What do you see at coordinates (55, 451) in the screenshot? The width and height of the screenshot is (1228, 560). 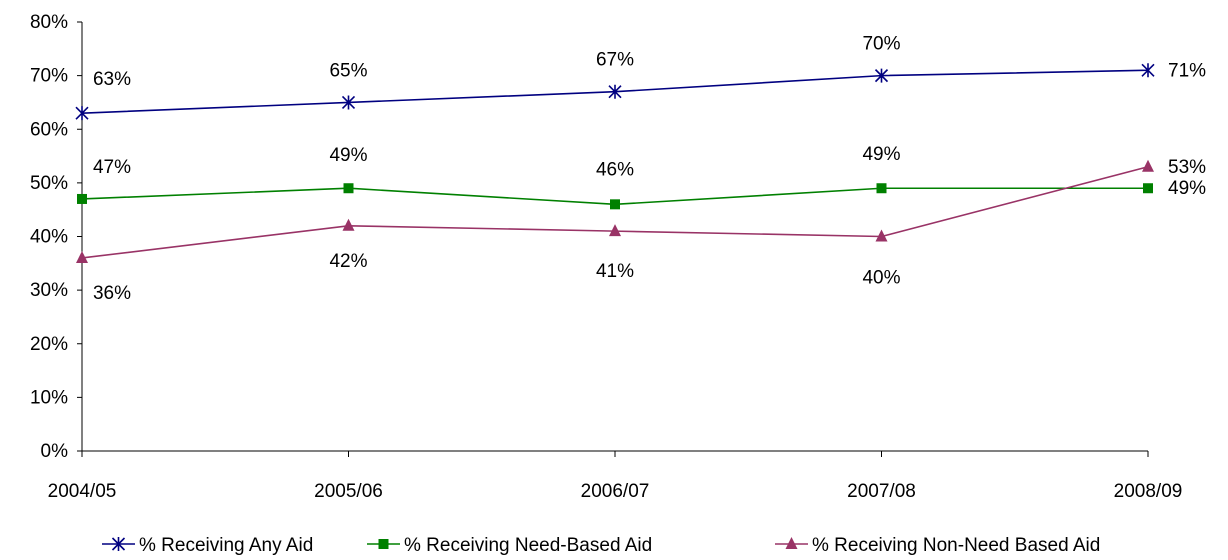 I see `y-tick-label: 0%` at bounding box center [55, 451].